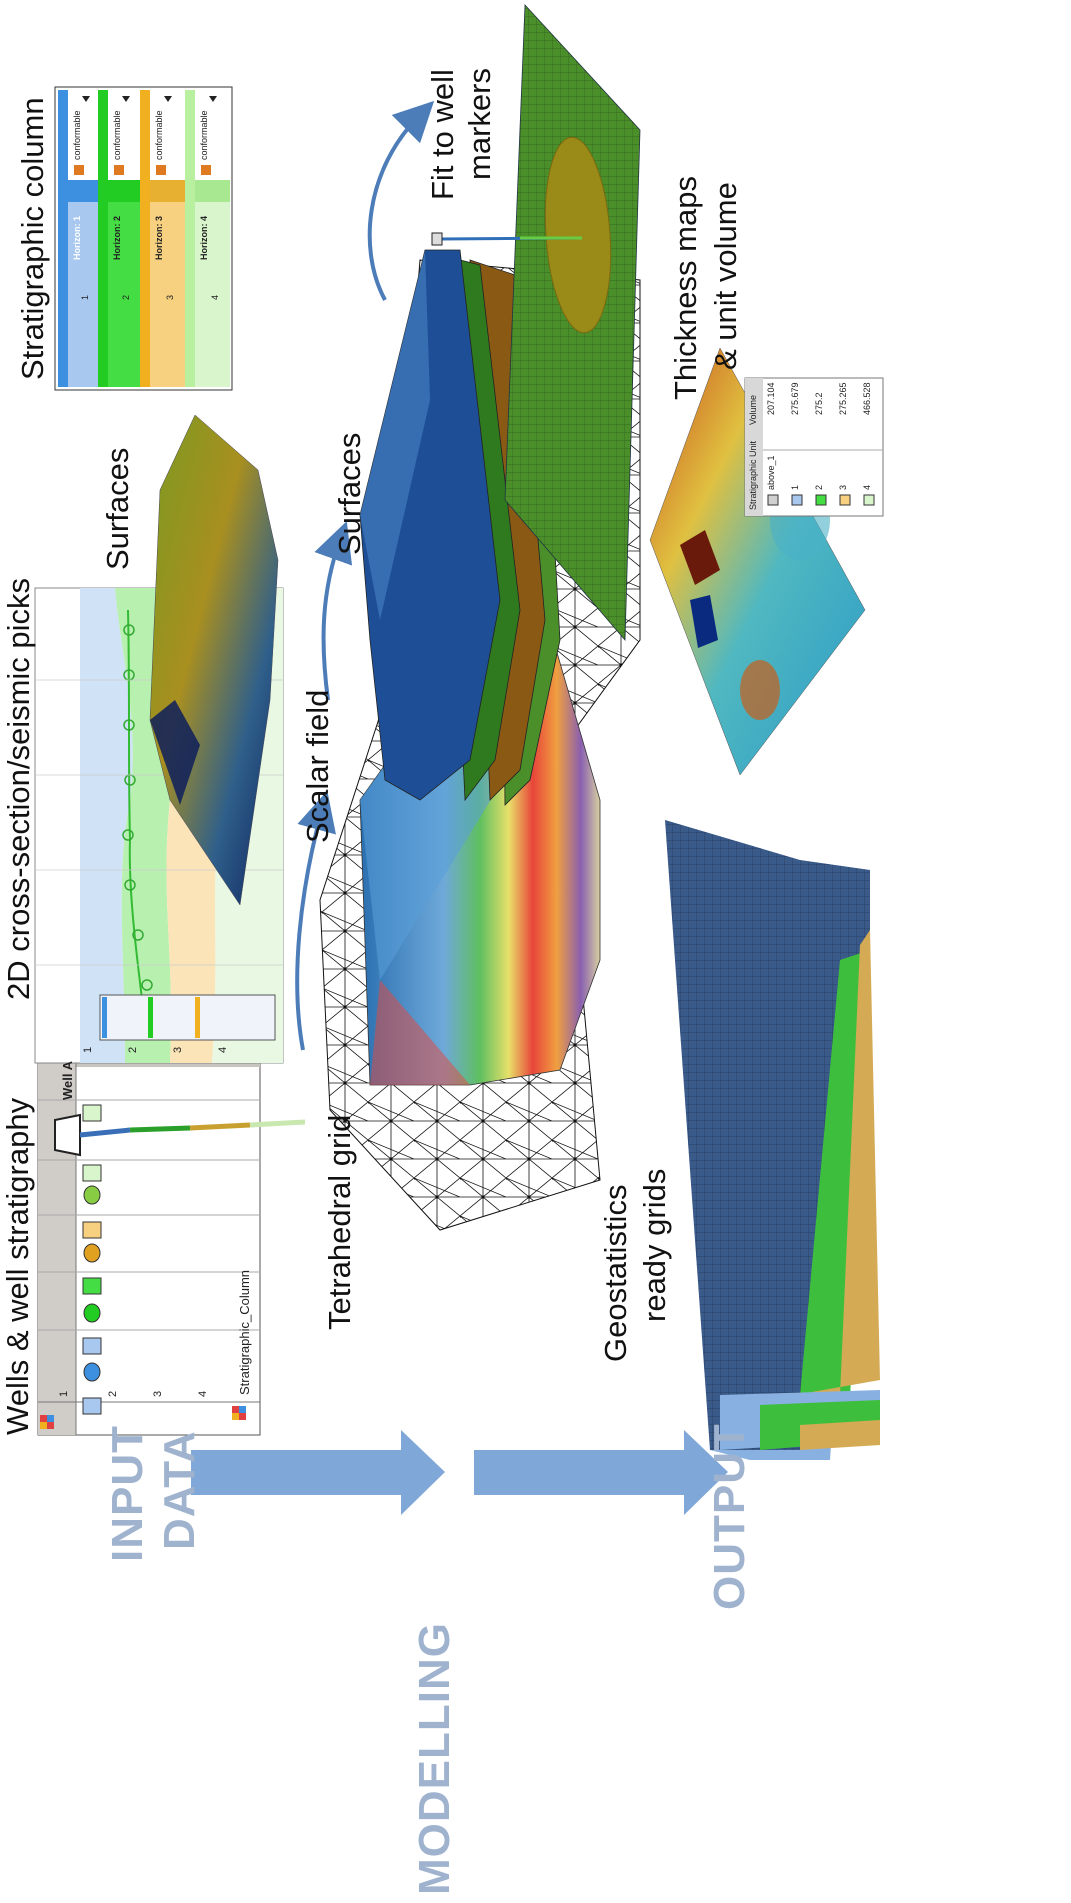 Image resolution: width=1071 pixels, height=1903 pixels. I want to click on conformable-4: conformable, so click(204, 135).